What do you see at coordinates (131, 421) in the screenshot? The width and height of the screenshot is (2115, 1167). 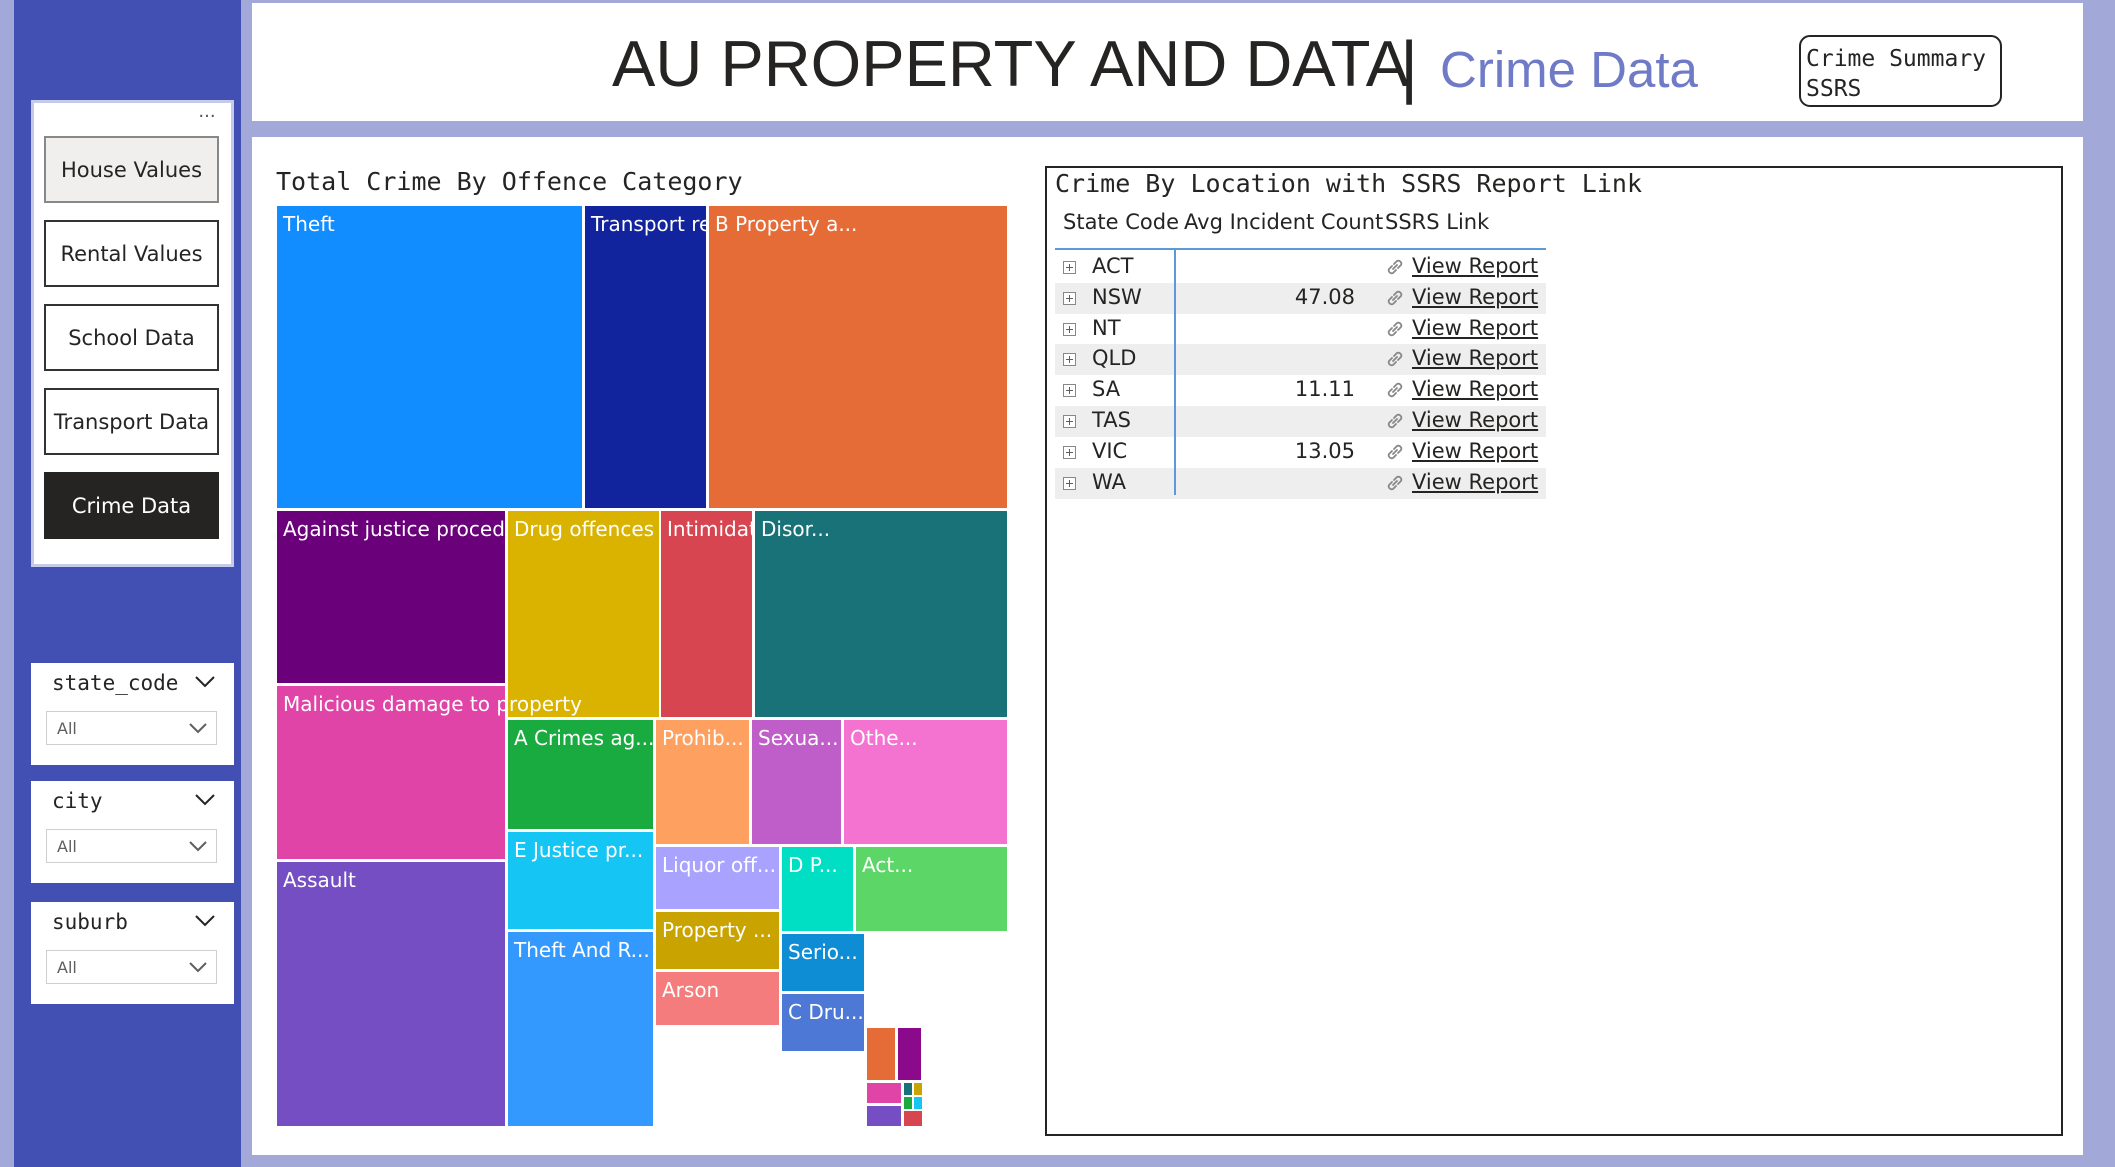 I see `nav-button-transport-data: Transport Data` at bounding box center [131, 421].